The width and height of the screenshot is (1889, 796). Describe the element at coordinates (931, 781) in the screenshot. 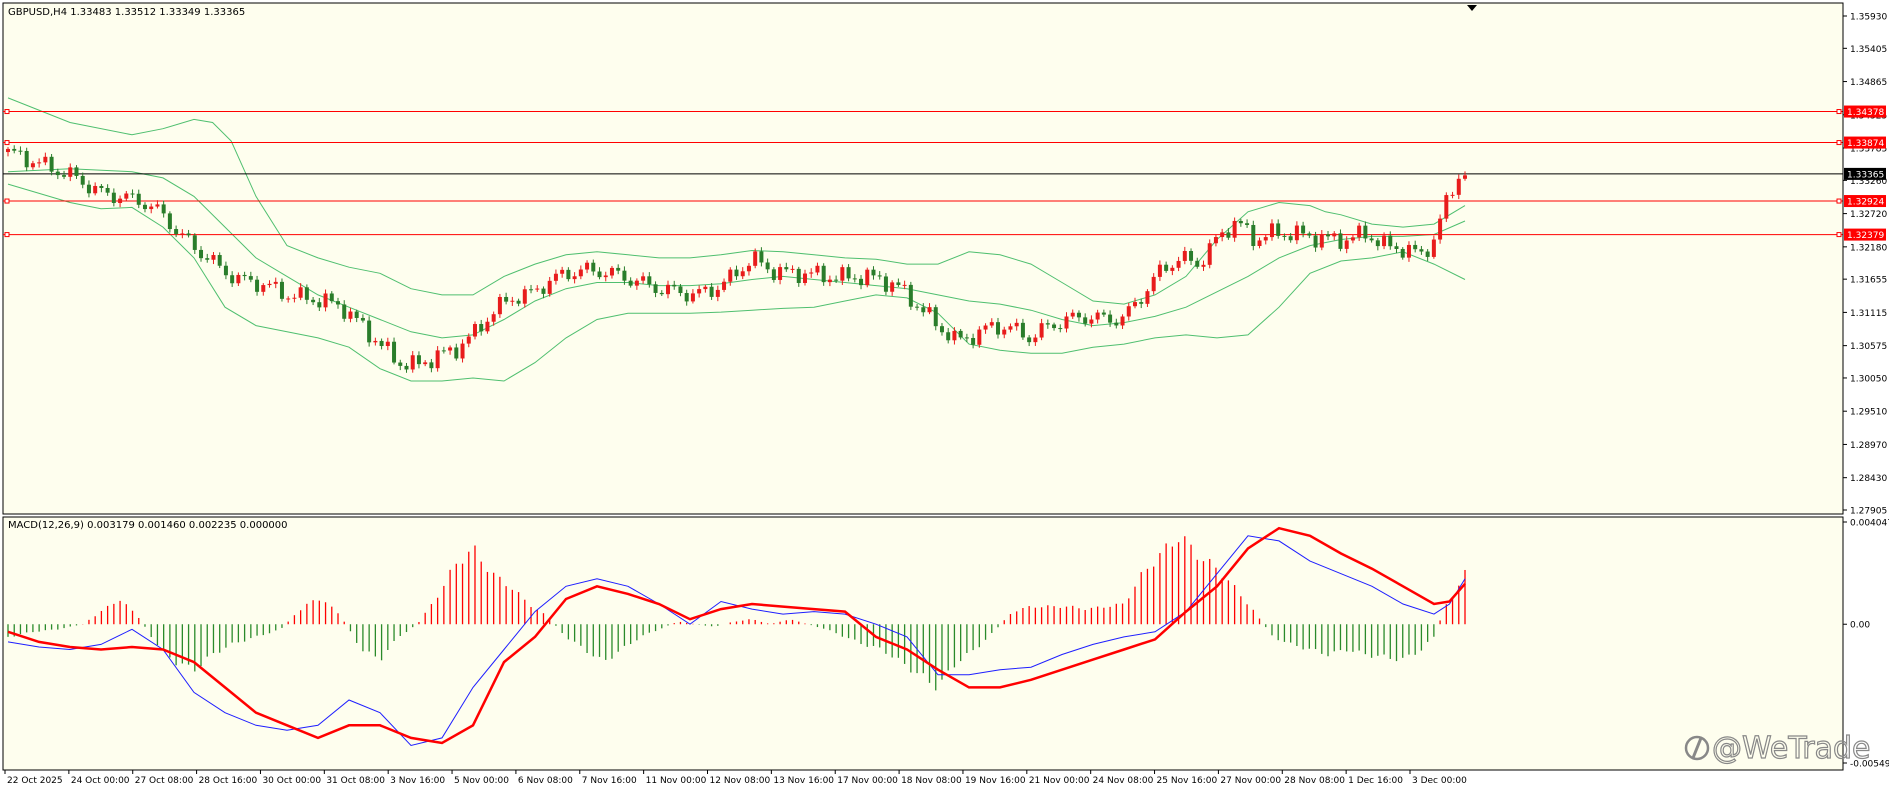

I see `time-tick-label: 18 Nov 08:00` at that location.